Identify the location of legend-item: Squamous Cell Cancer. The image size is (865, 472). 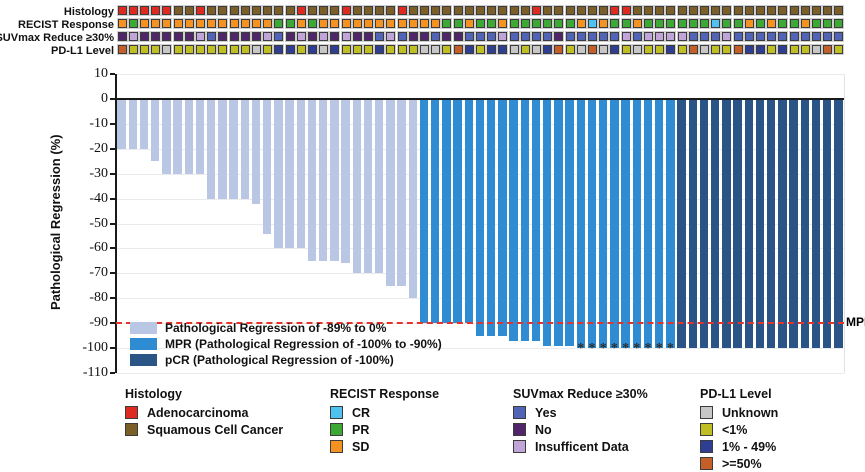
(204, 429).